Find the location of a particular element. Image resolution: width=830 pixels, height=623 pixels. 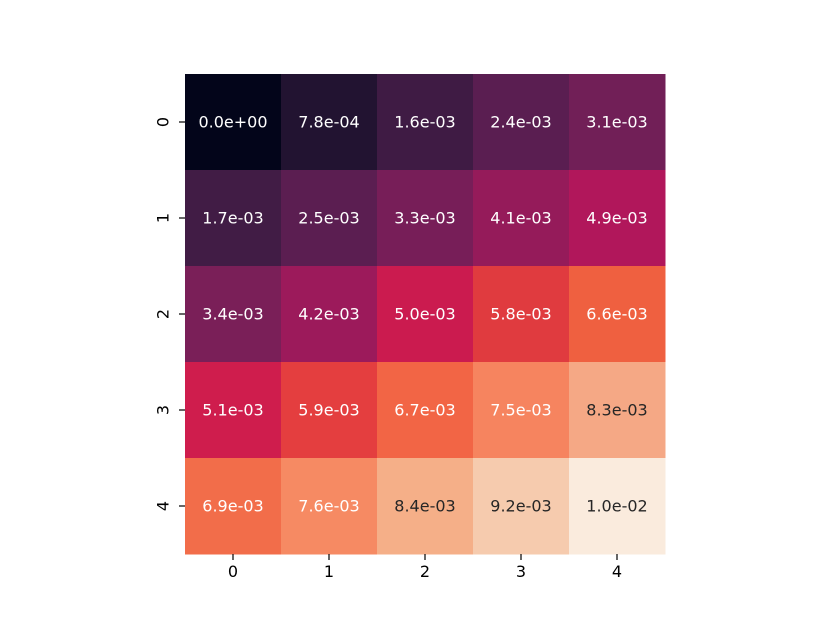

cell-value-label: 6.6e-03 is located at coordinates (616, 314).